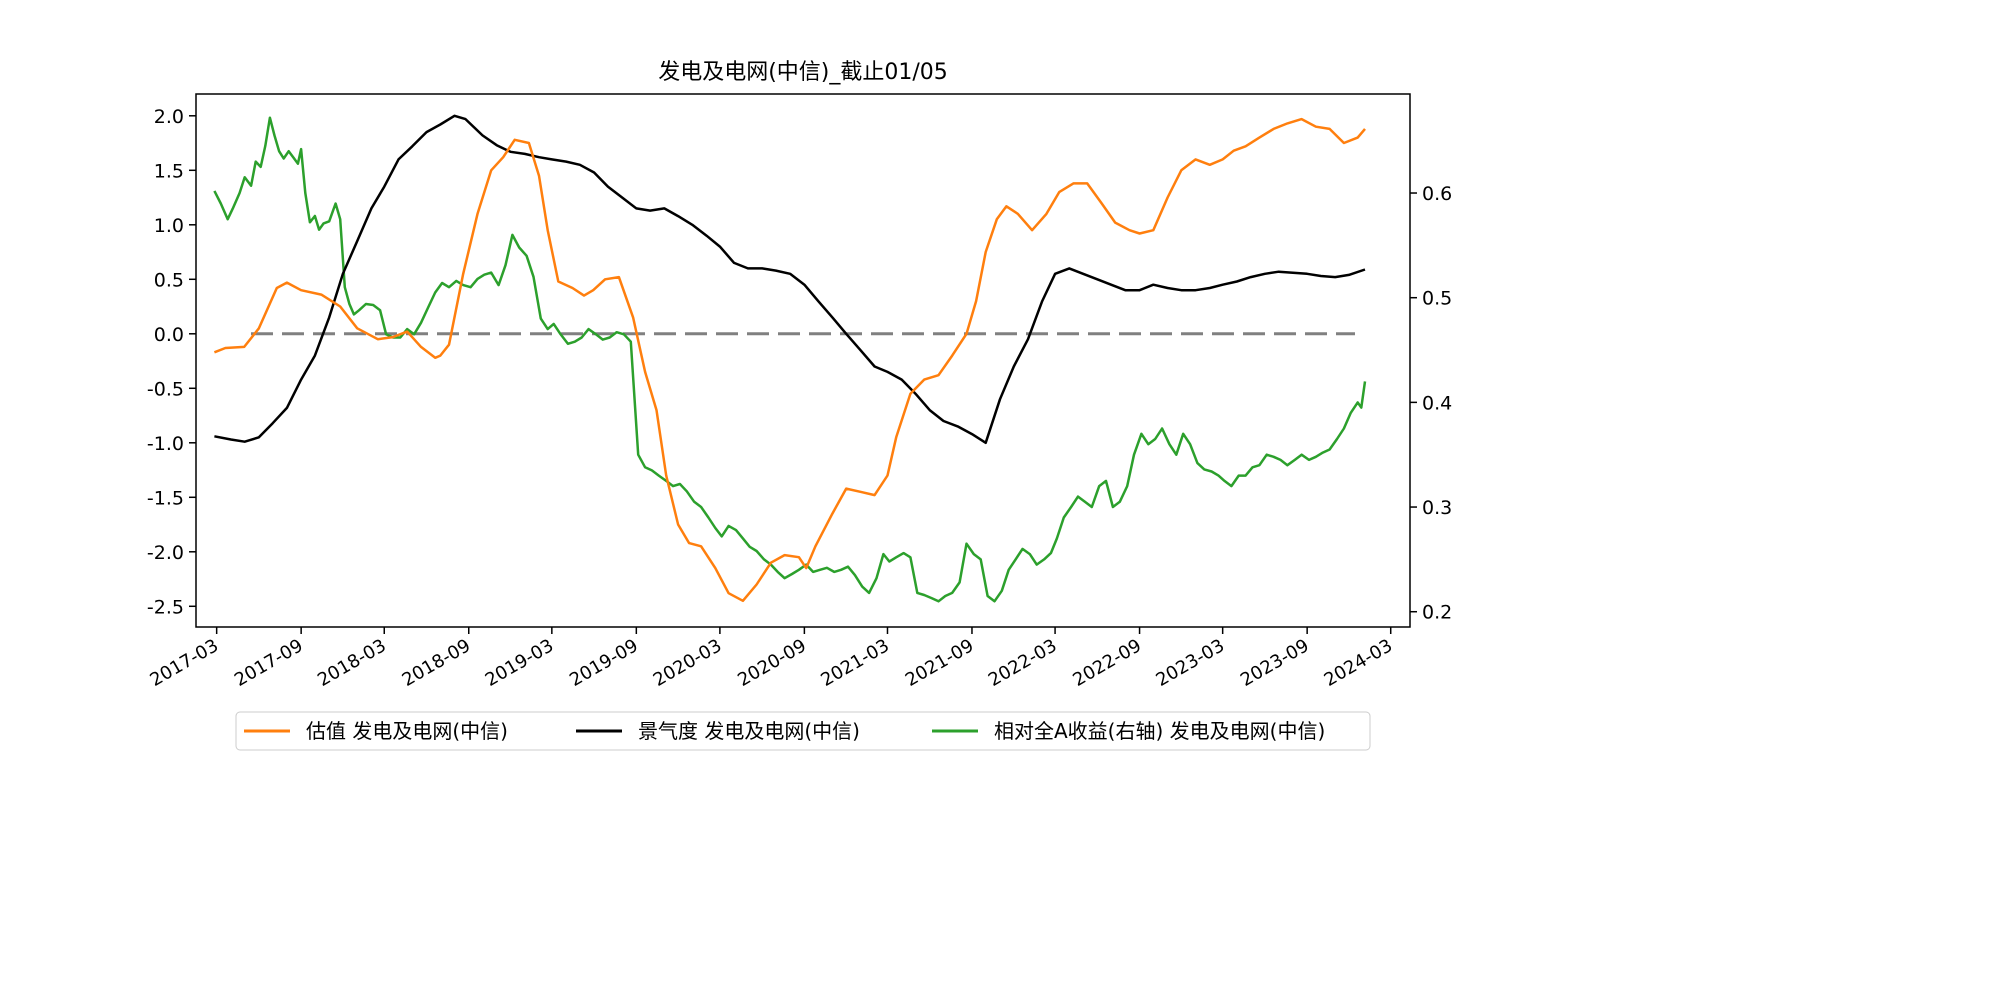 The image size is (2000, 1000). I want to click on right-y-tick-label: 0.5, so click(1437, 299).